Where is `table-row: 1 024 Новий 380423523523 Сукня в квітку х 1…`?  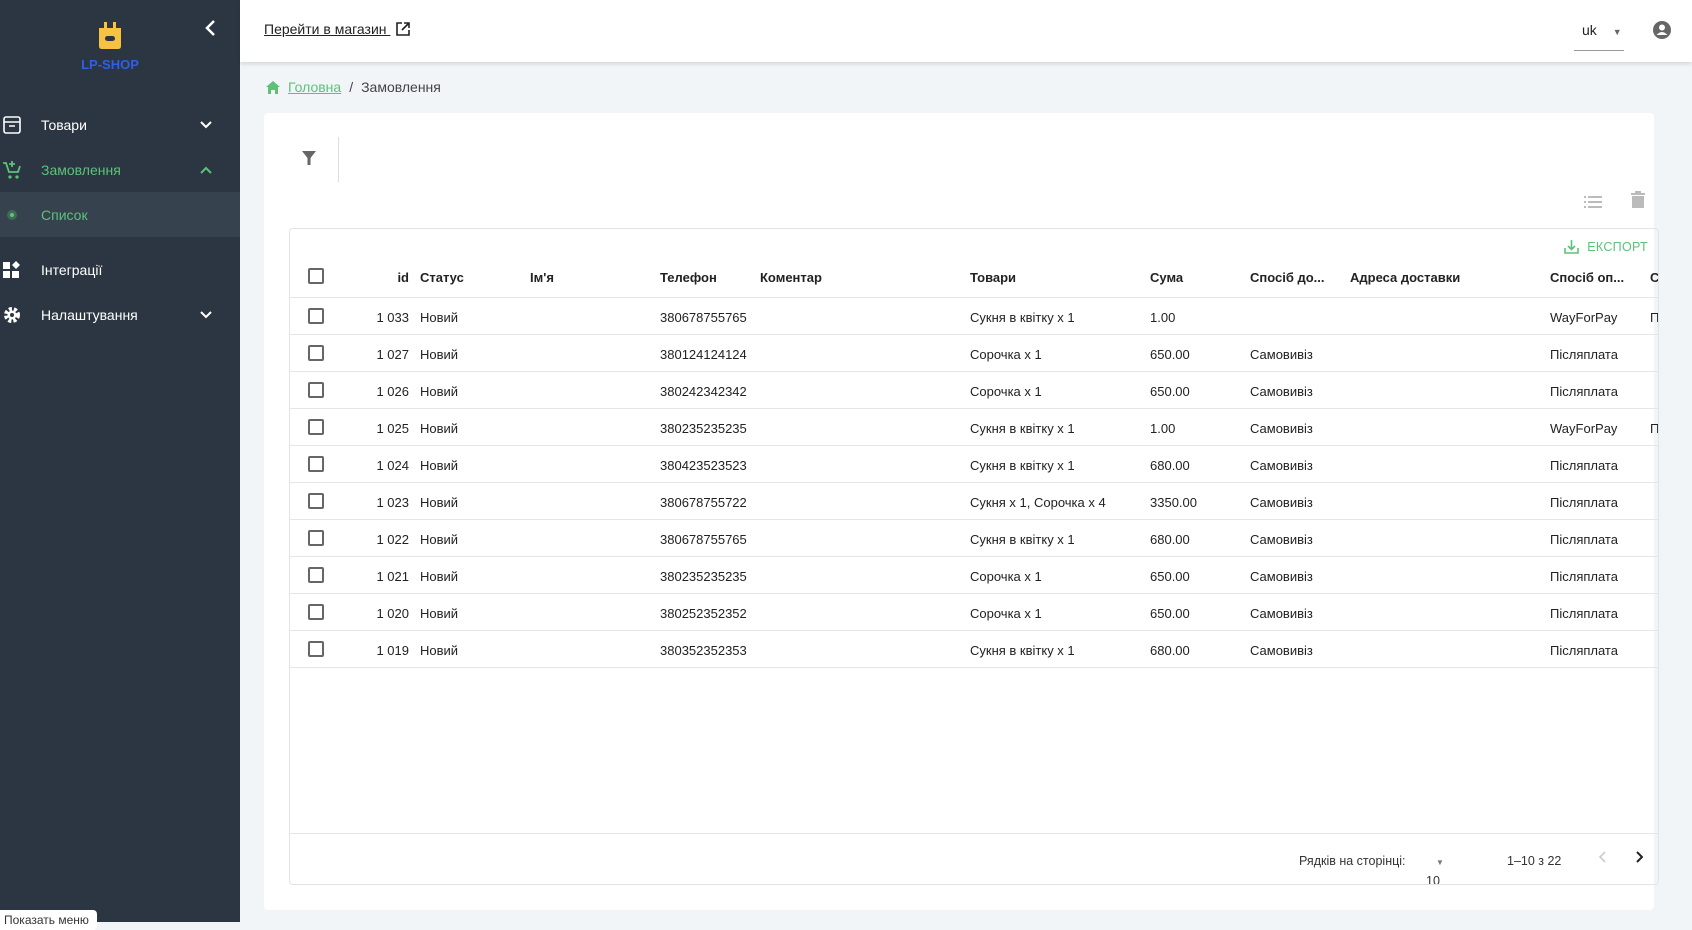
table-row: 1 024 Новий 380423523523 Сукня в квітку х 1… is located at coordinates (974, 464).